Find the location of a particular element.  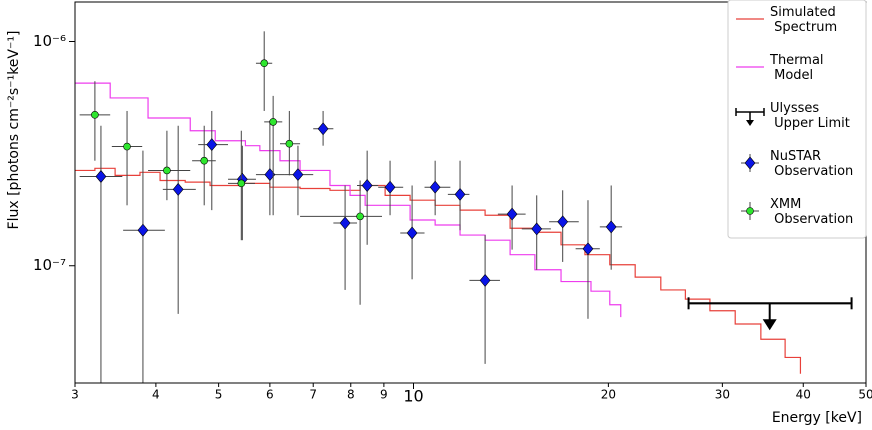

legend-label-line: XMM is located at coordinates (785, 204).